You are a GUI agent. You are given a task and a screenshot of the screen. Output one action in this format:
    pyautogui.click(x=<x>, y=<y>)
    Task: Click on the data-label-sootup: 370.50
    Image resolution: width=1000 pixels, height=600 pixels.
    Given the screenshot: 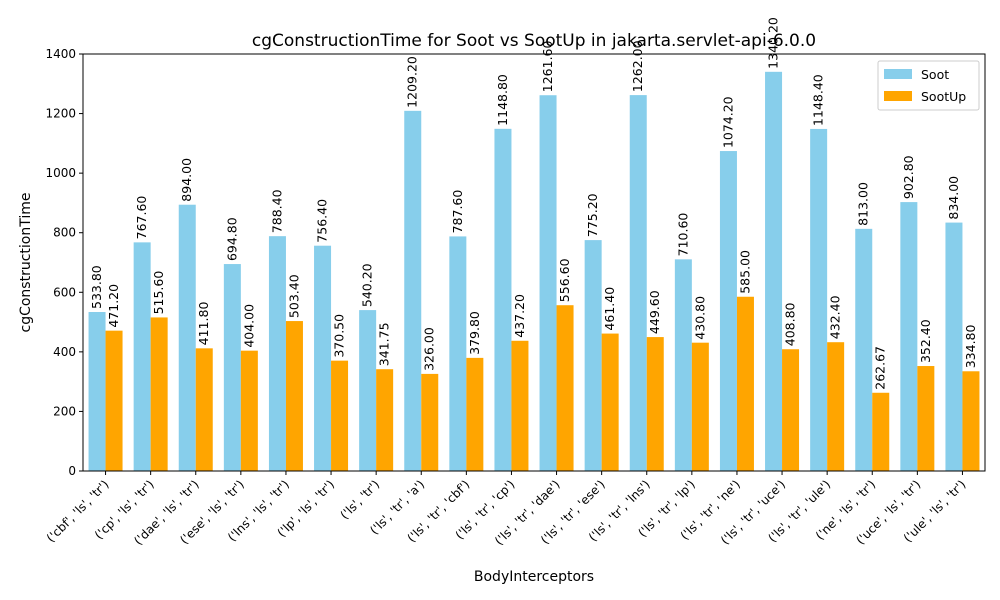 What is the action you would take?
    pyautogui.click(x=339, y=336)
    